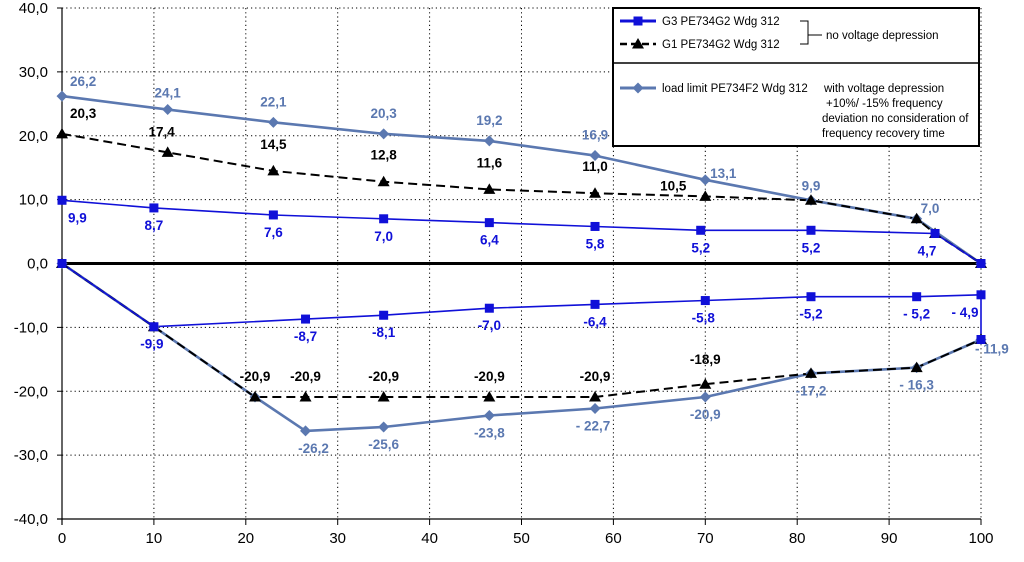 The width and height of the screenshot is (1024, 562). Describe the element at coordinates (162, 131) in the screenshot. I see `data-label-g1_upper: 17,4` at that location.